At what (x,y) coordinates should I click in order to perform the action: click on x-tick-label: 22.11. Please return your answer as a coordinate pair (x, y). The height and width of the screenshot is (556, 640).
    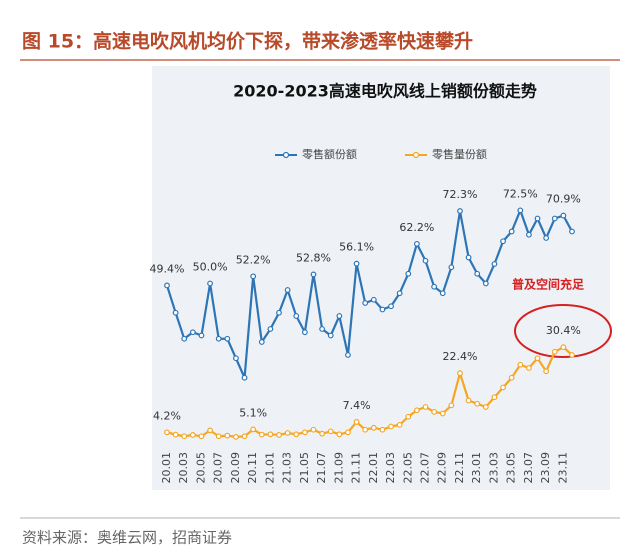
    Looking at the image, I should click on (459, 468).